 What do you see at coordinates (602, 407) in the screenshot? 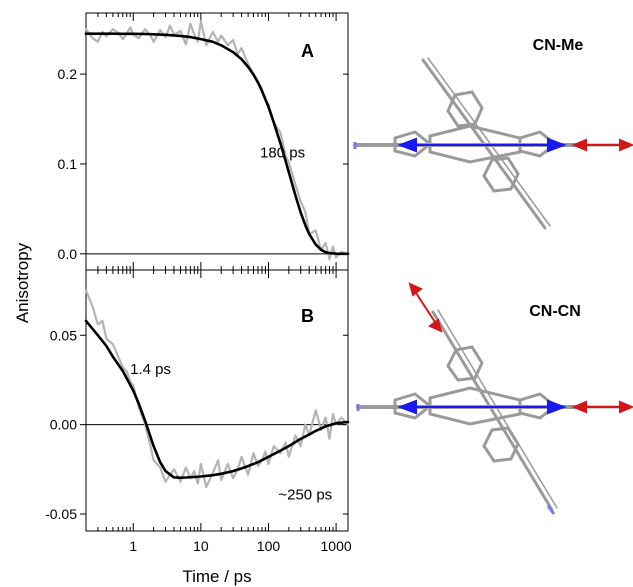
I see `red-transition-arrow-cn-cn` at bounding box center [602, 407].